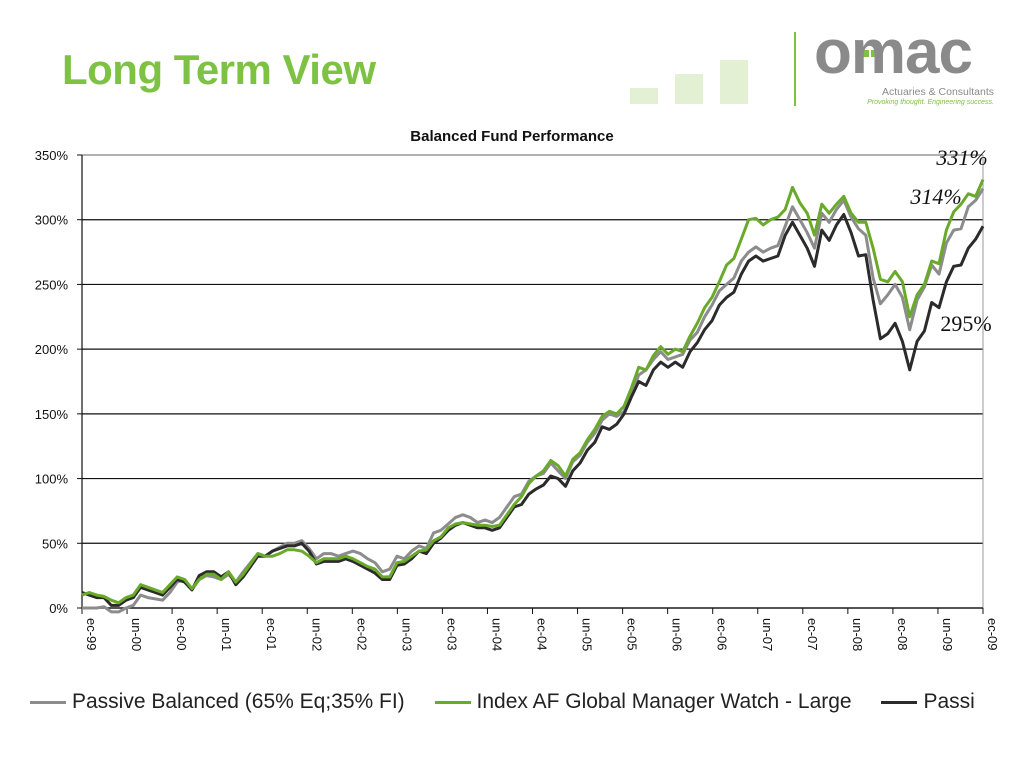  What do you see at coordinates (136, 634) in the screenshot?
I see `x-tick-label: un-00` at bounding box center [136, 634].